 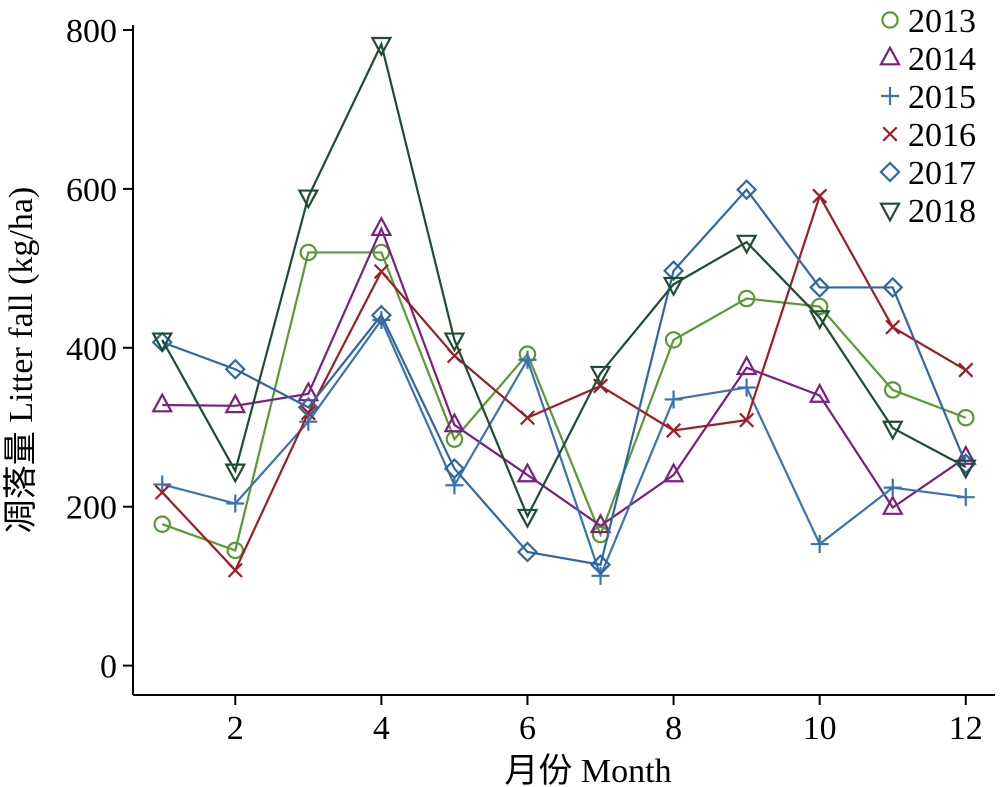 I want to click on y-ticks: 0 200 400 600 800, so click(x=99, y=349).